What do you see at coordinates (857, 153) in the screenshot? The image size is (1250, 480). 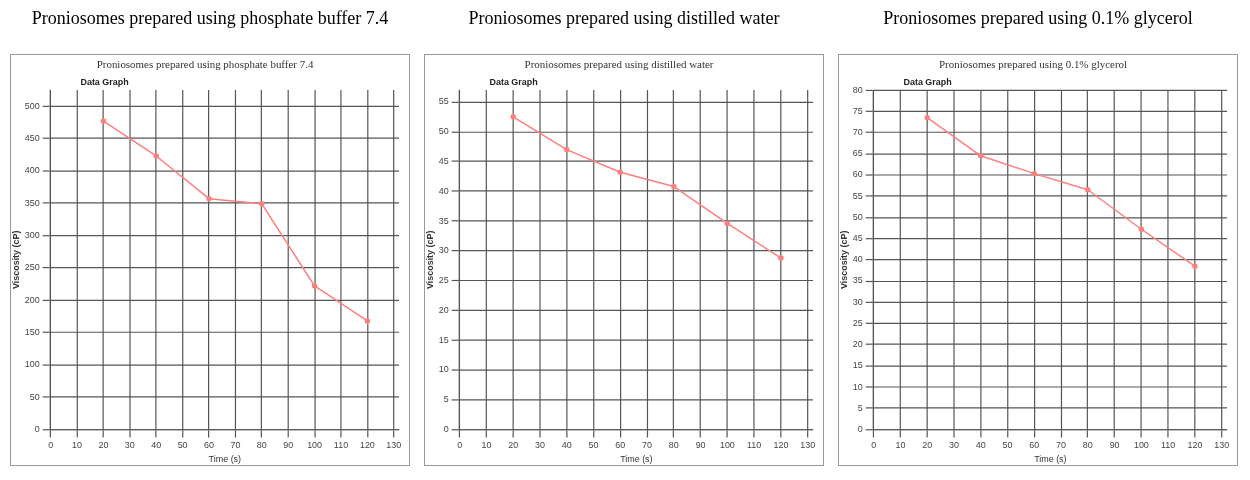 I see `y-tick-label: 65` at bounding box center [857, 153].